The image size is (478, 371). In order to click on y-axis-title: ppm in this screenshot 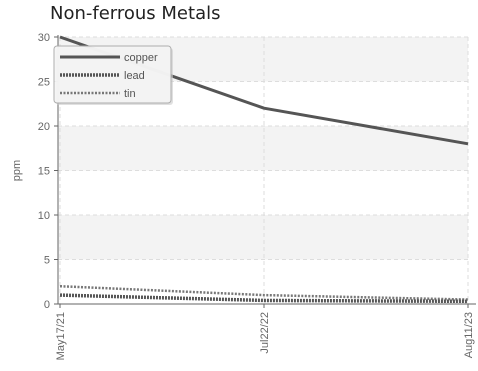, I will do `click(17, 170)`.